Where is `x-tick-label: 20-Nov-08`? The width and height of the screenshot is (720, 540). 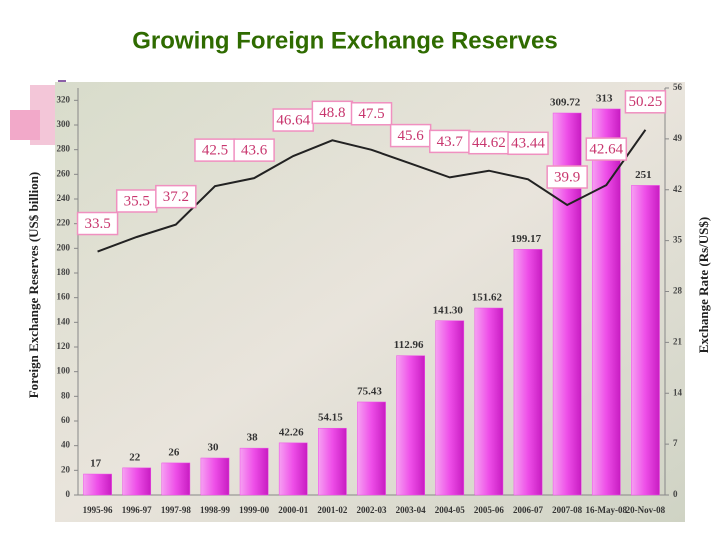 x-tick-label: 20-Nov-08 is located at coordinates (645, 510).